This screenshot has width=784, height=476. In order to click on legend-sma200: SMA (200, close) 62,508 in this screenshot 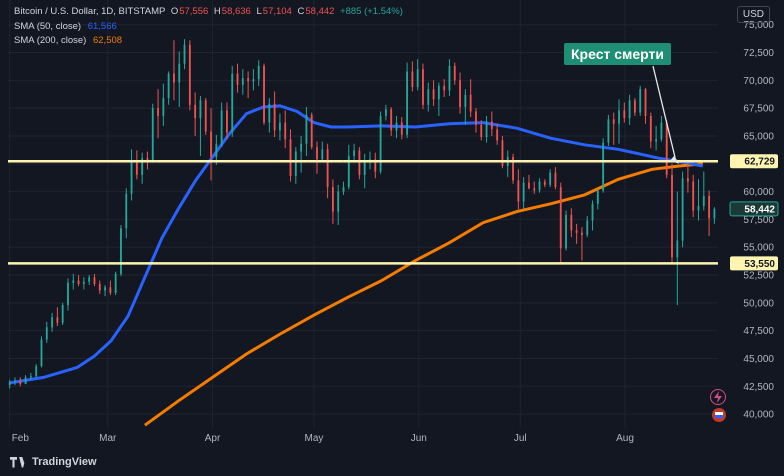, I will do `click(68, 40)`.